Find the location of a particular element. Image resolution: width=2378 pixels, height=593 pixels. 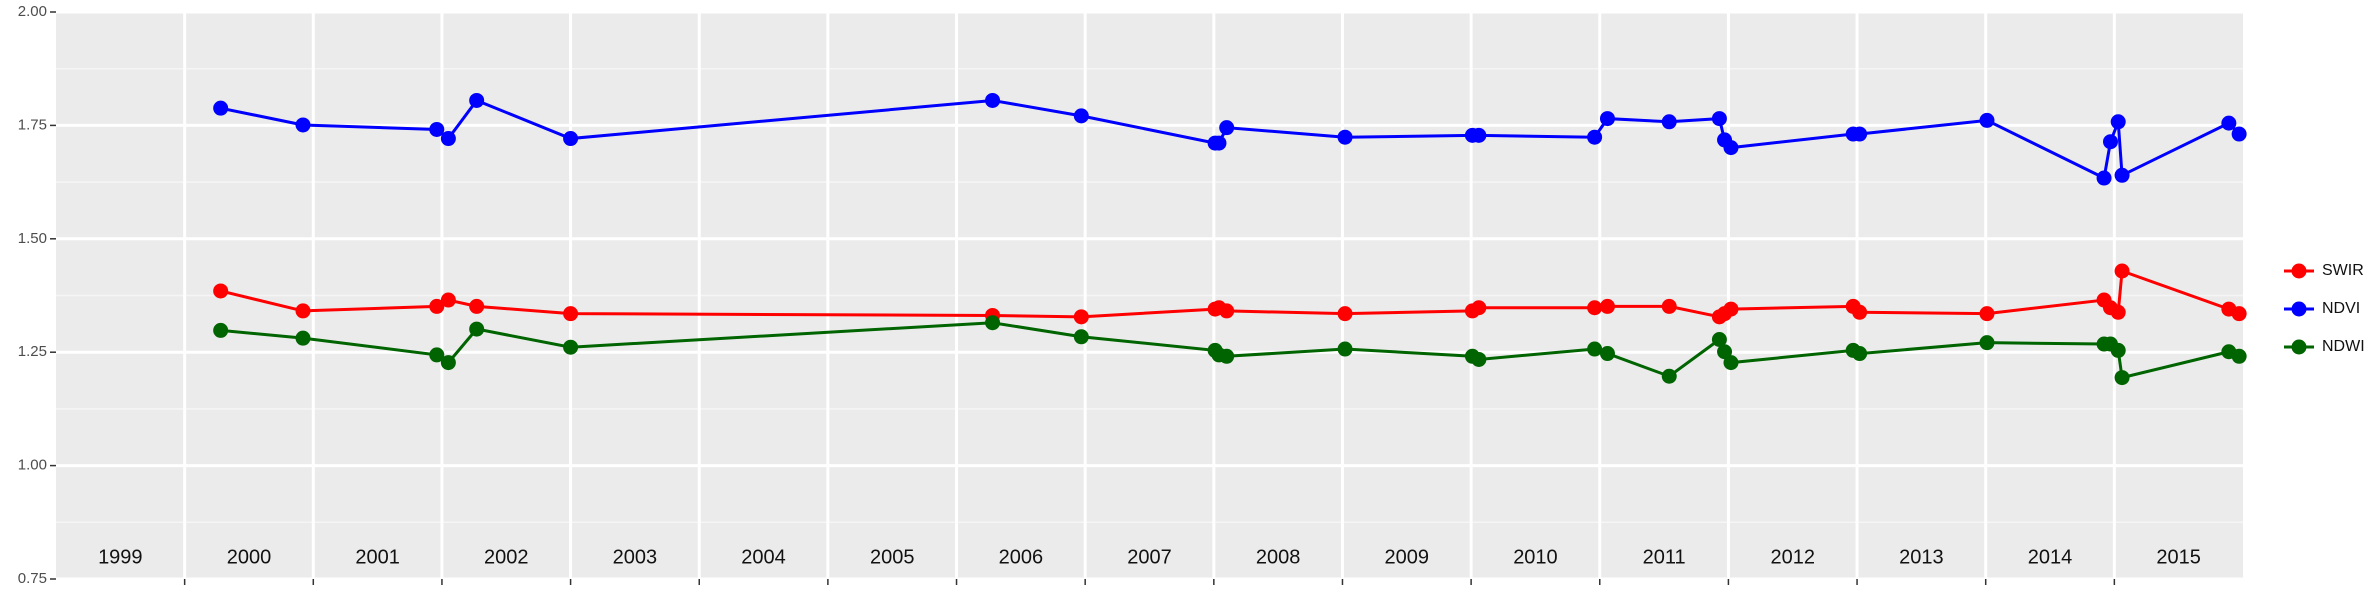

x-category-label: 2012 is located at coordinates (1792, 557).